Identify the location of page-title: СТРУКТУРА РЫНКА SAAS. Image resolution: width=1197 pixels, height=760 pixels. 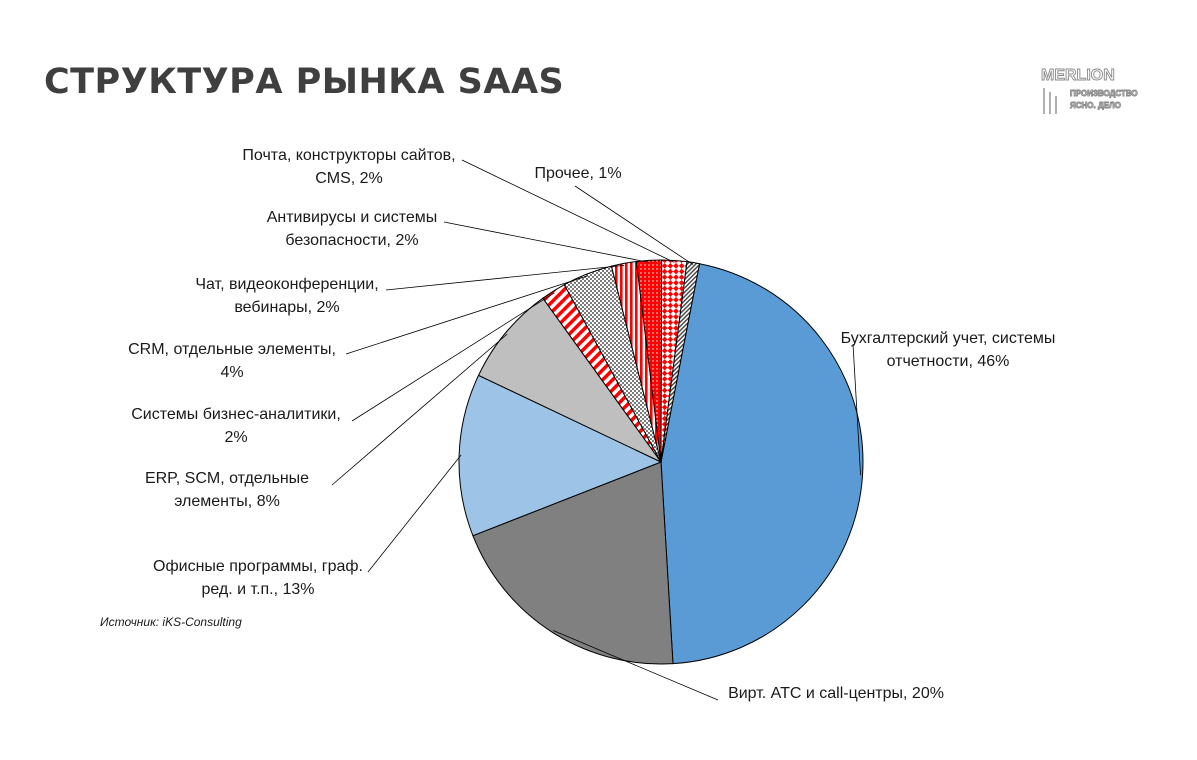
(304, 82).